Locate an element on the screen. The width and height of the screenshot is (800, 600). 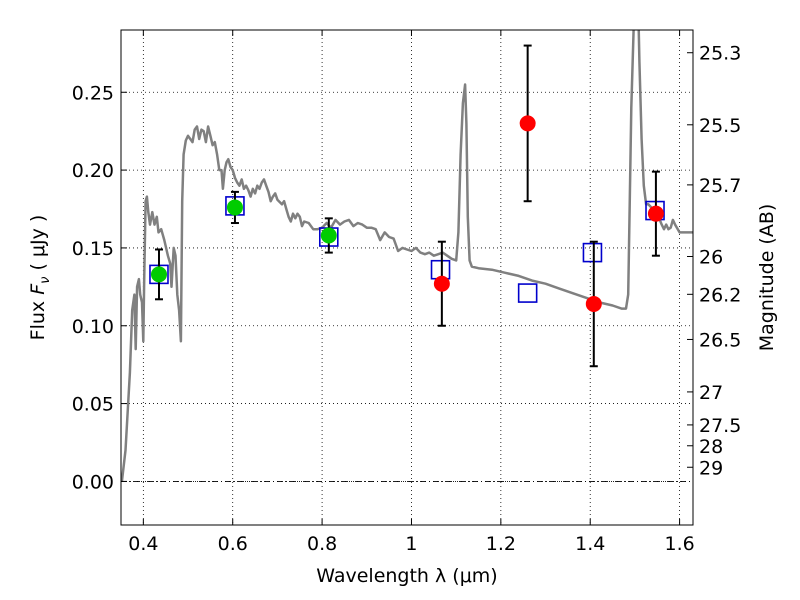
magnitude-tick-label: 29 is located at coordinates (711, 468).